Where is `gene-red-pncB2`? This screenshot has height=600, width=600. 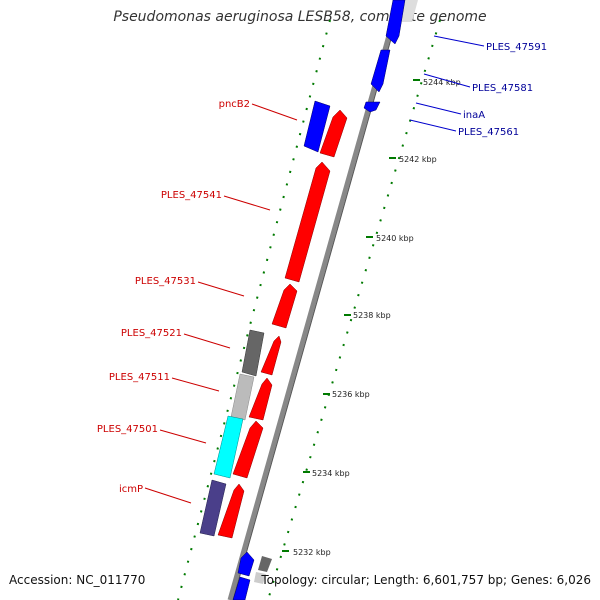
gene-red-pncB2 is located at coordinates (333, 133).